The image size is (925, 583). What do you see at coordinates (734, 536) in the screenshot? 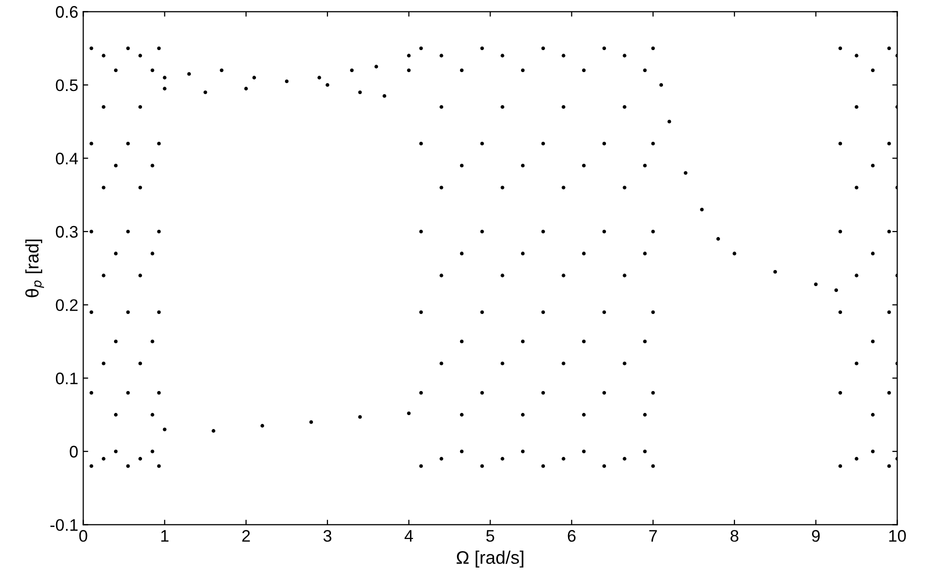
I see `x-tick-label: 8` at bounding box center [734, 536].